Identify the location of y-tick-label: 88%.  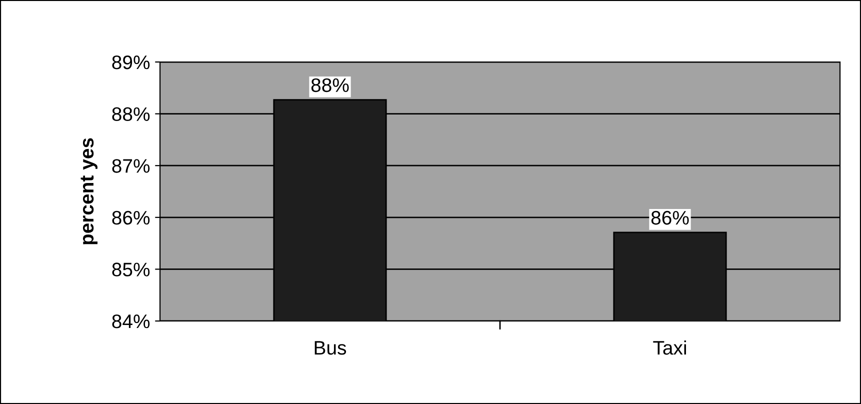
(131, 114).